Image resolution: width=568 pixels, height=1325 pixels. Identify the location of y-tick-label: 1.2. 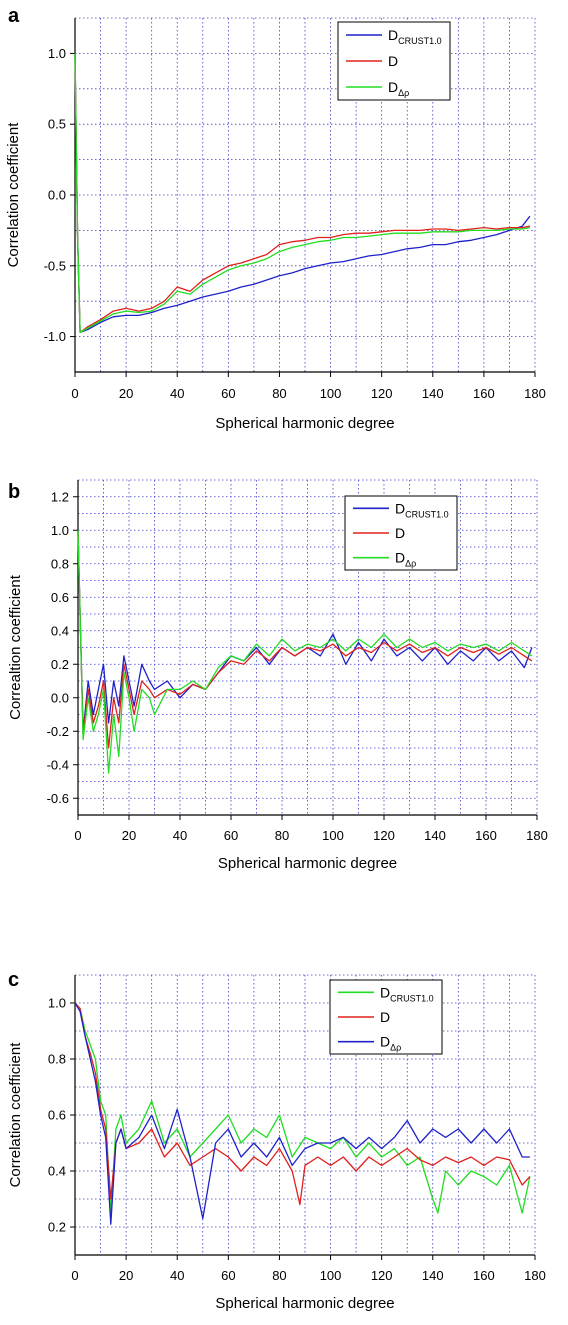
(60, 496).